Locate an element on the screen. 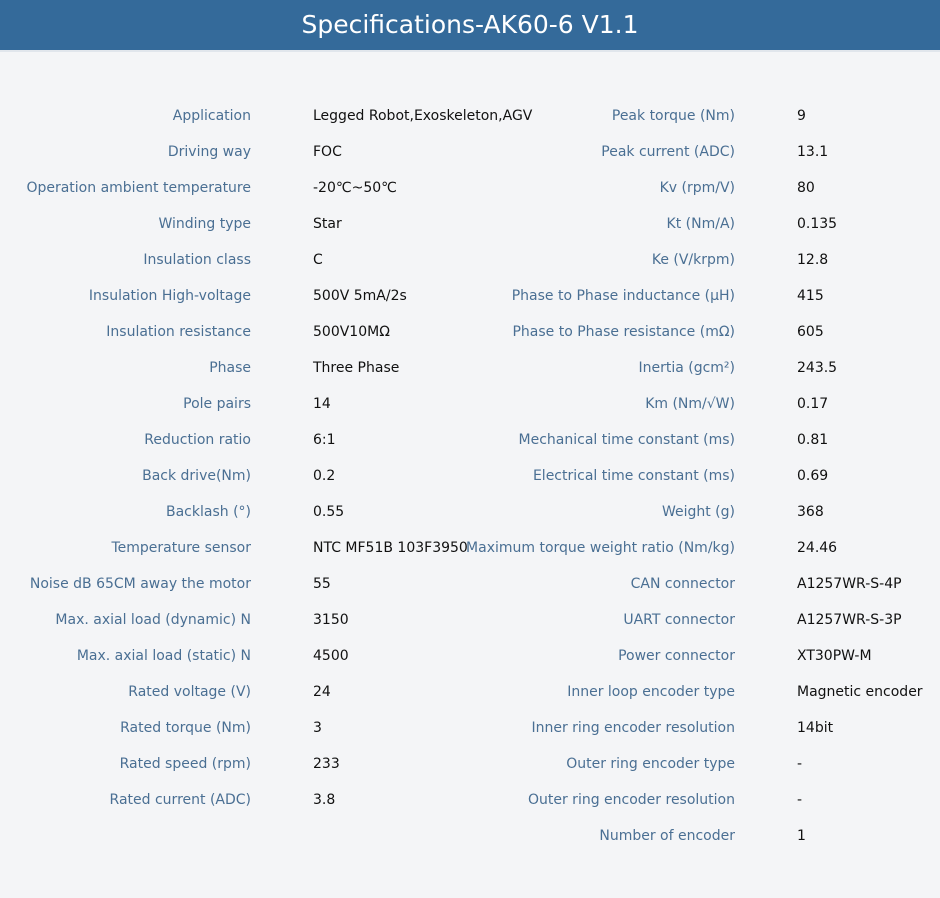 This screenshot has width=940, height=898. spec-label: Back drive(Nm) is located at coordinates (196, 476).